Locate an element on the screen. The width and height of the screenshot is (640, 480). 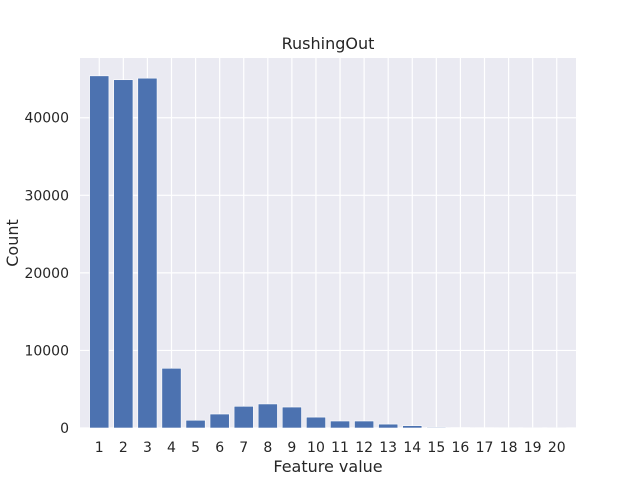
x-tick-label: 16 is located at coordinates (461, 448).